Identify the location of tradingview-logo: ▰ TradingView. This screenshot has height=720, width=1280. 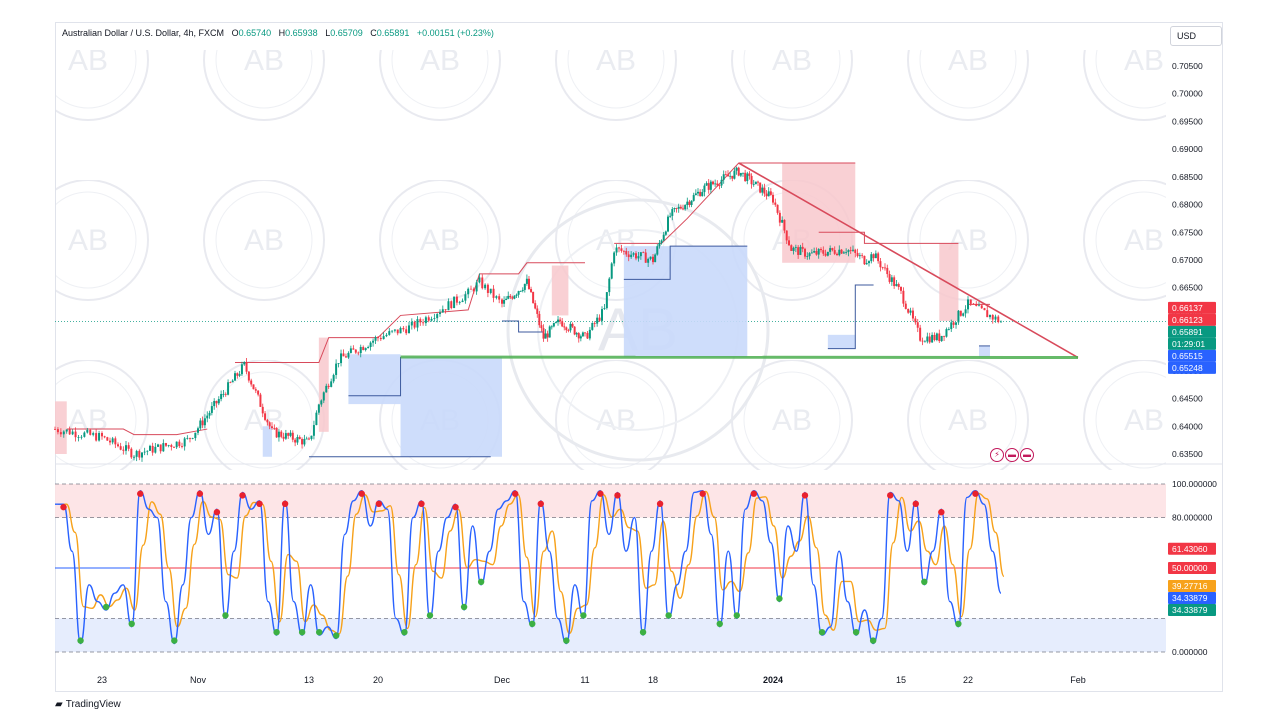
(88, 704).